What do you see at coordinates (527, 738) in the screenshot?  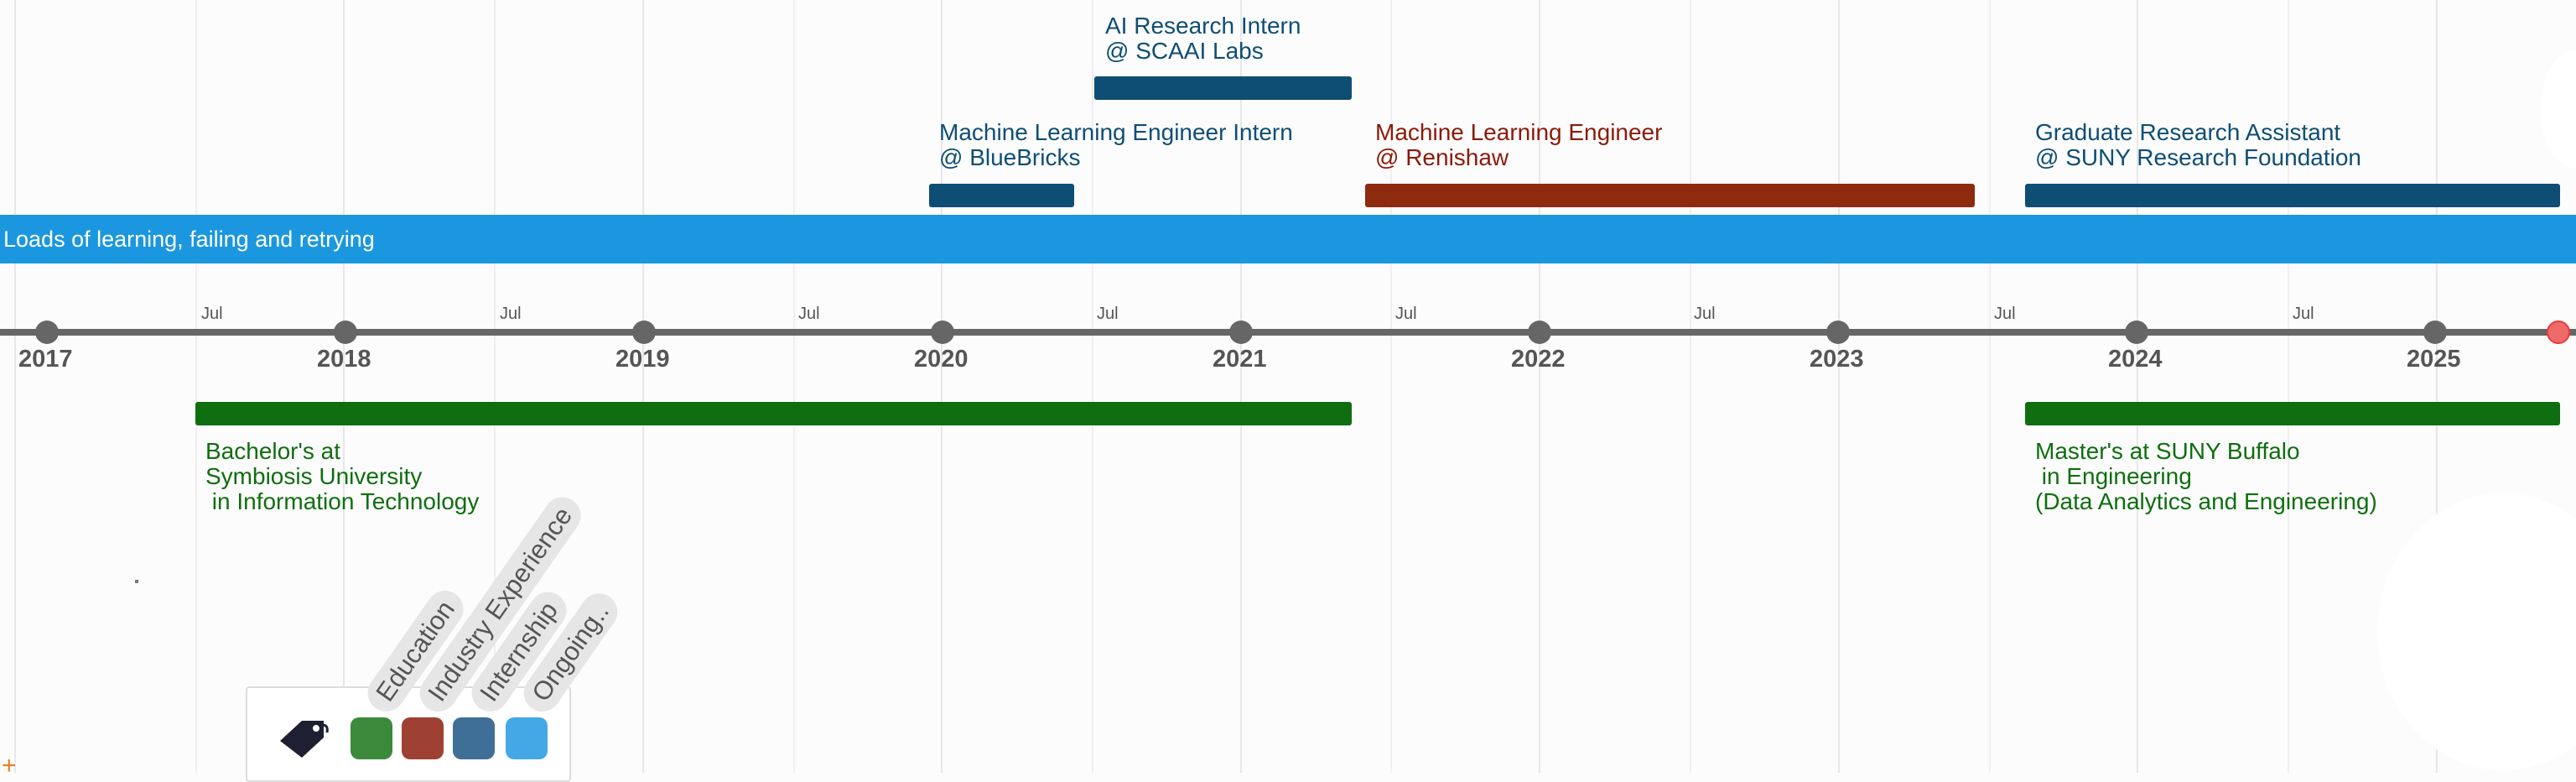 I see `legend-swatch-ongoing` at bounding box center [527, 738].